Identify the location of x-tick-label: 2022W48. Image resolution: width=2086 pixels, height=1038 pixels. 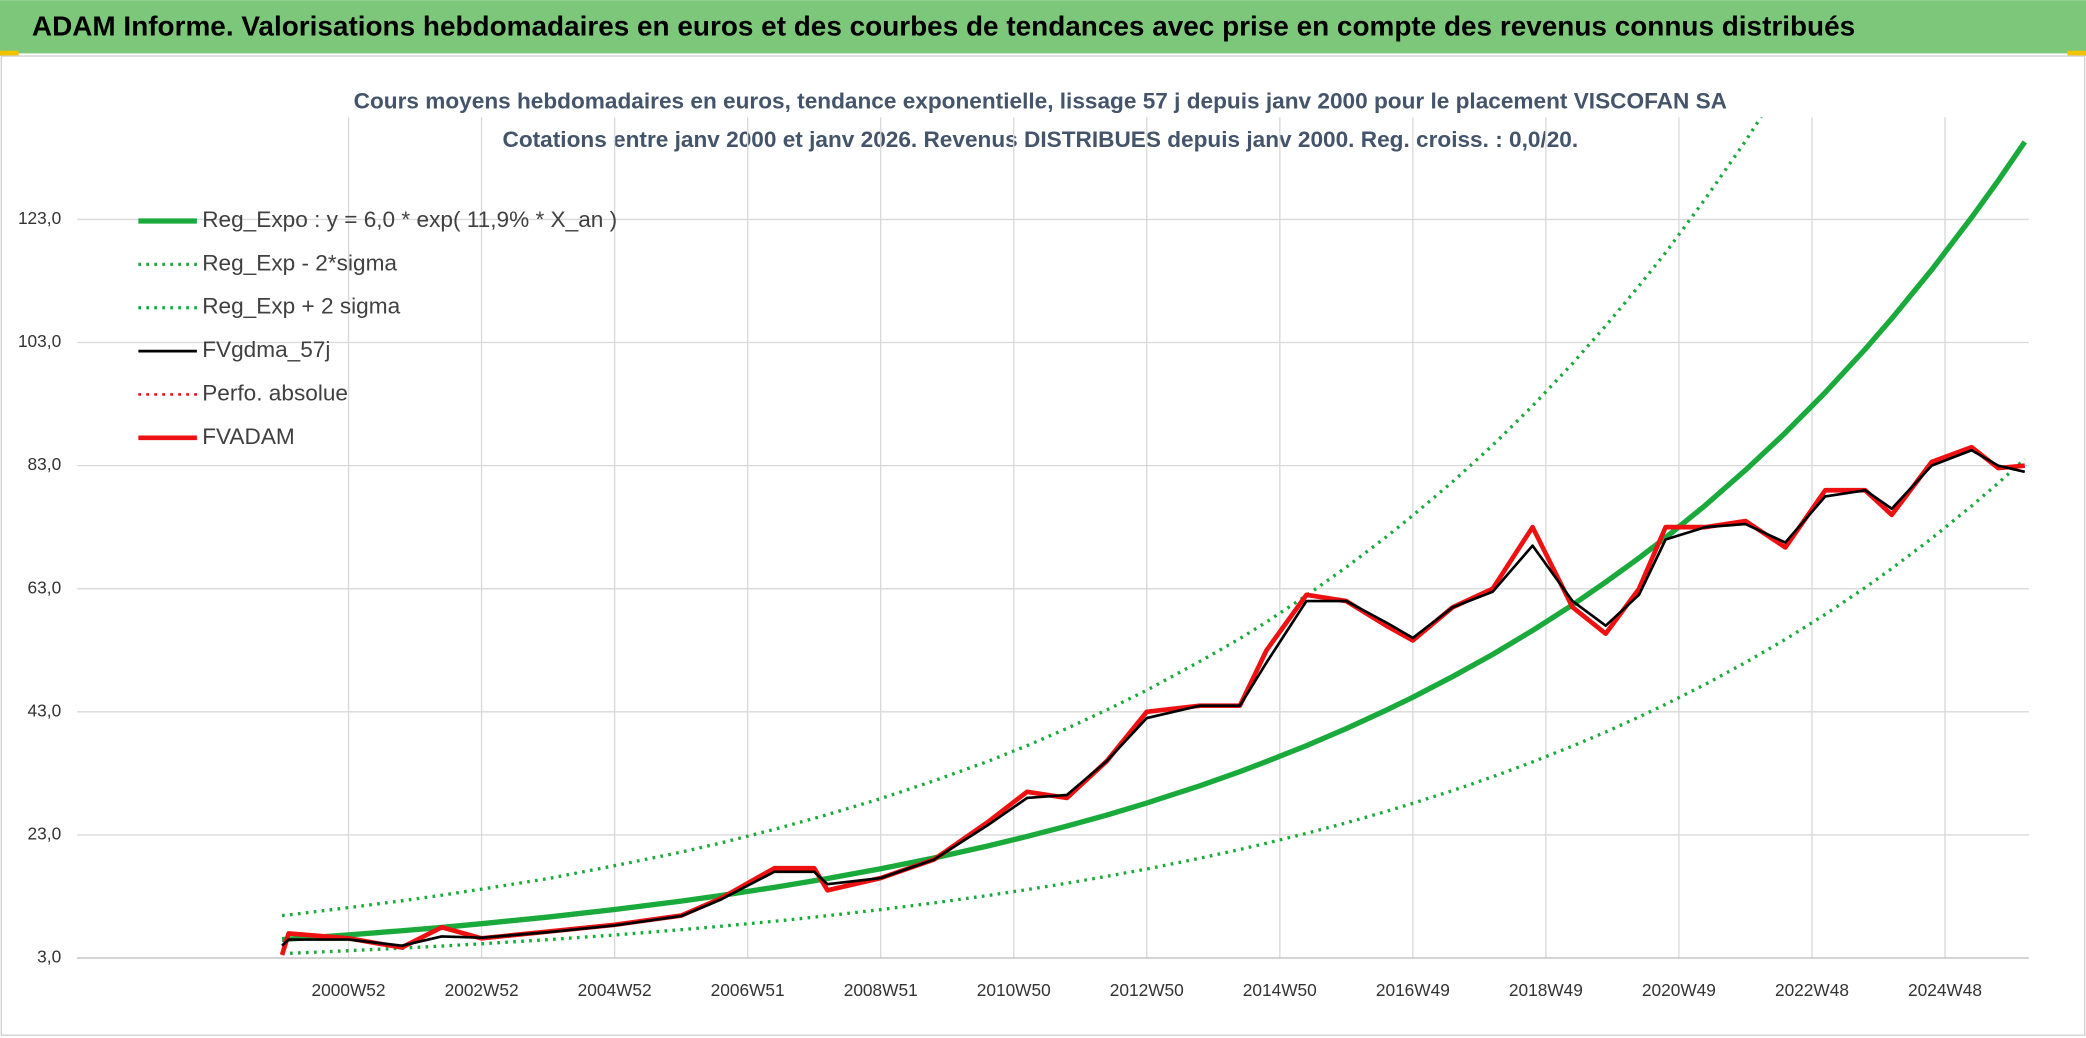
(1812, 990).